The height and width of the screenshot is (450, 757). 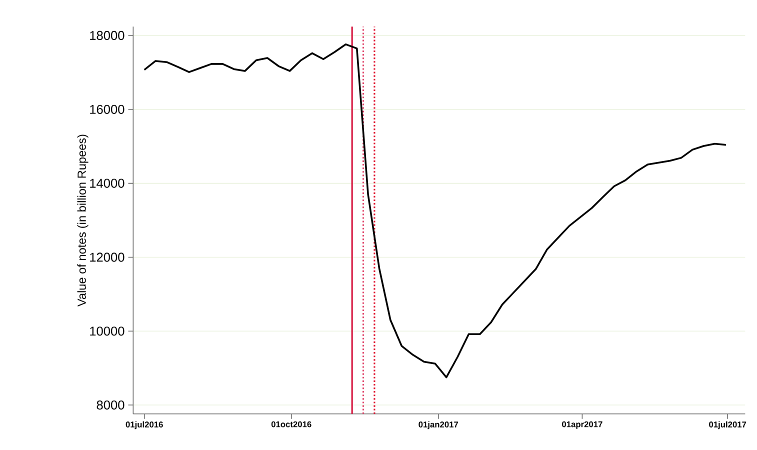 I want to click on y-tick-label: 8000, so click(x=110, y=405).